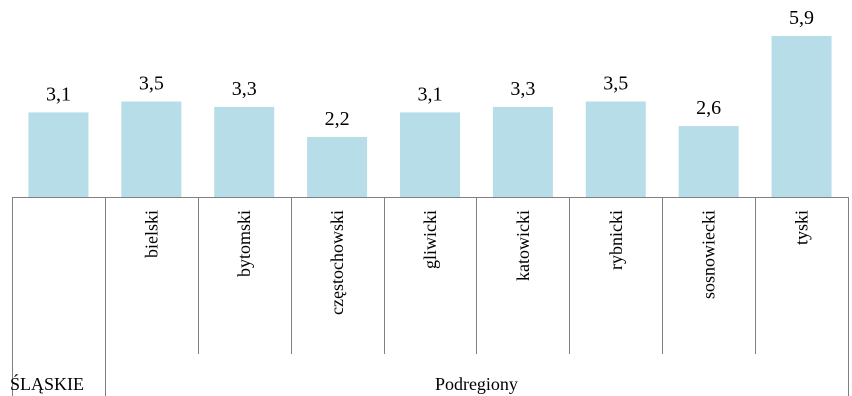  What do you see at coordinates (264, 383) in the screenshot?
I see `group-labels-layer: ŚLĄSKIE Podregiony` at bounding box center [264, 383].